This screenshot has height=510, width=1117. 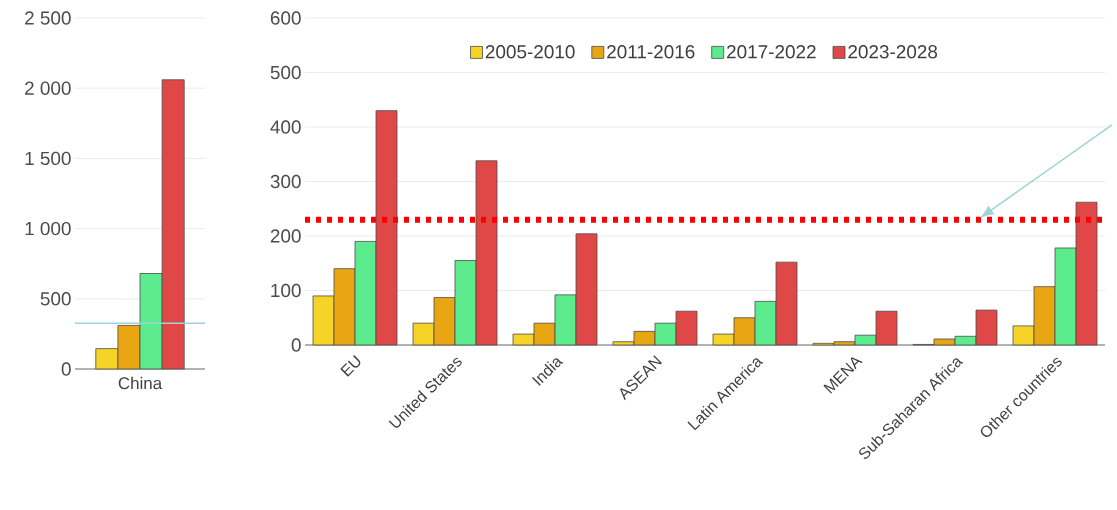 I want to click on y-tick-label: 2 500, so click(x=48, y=18).